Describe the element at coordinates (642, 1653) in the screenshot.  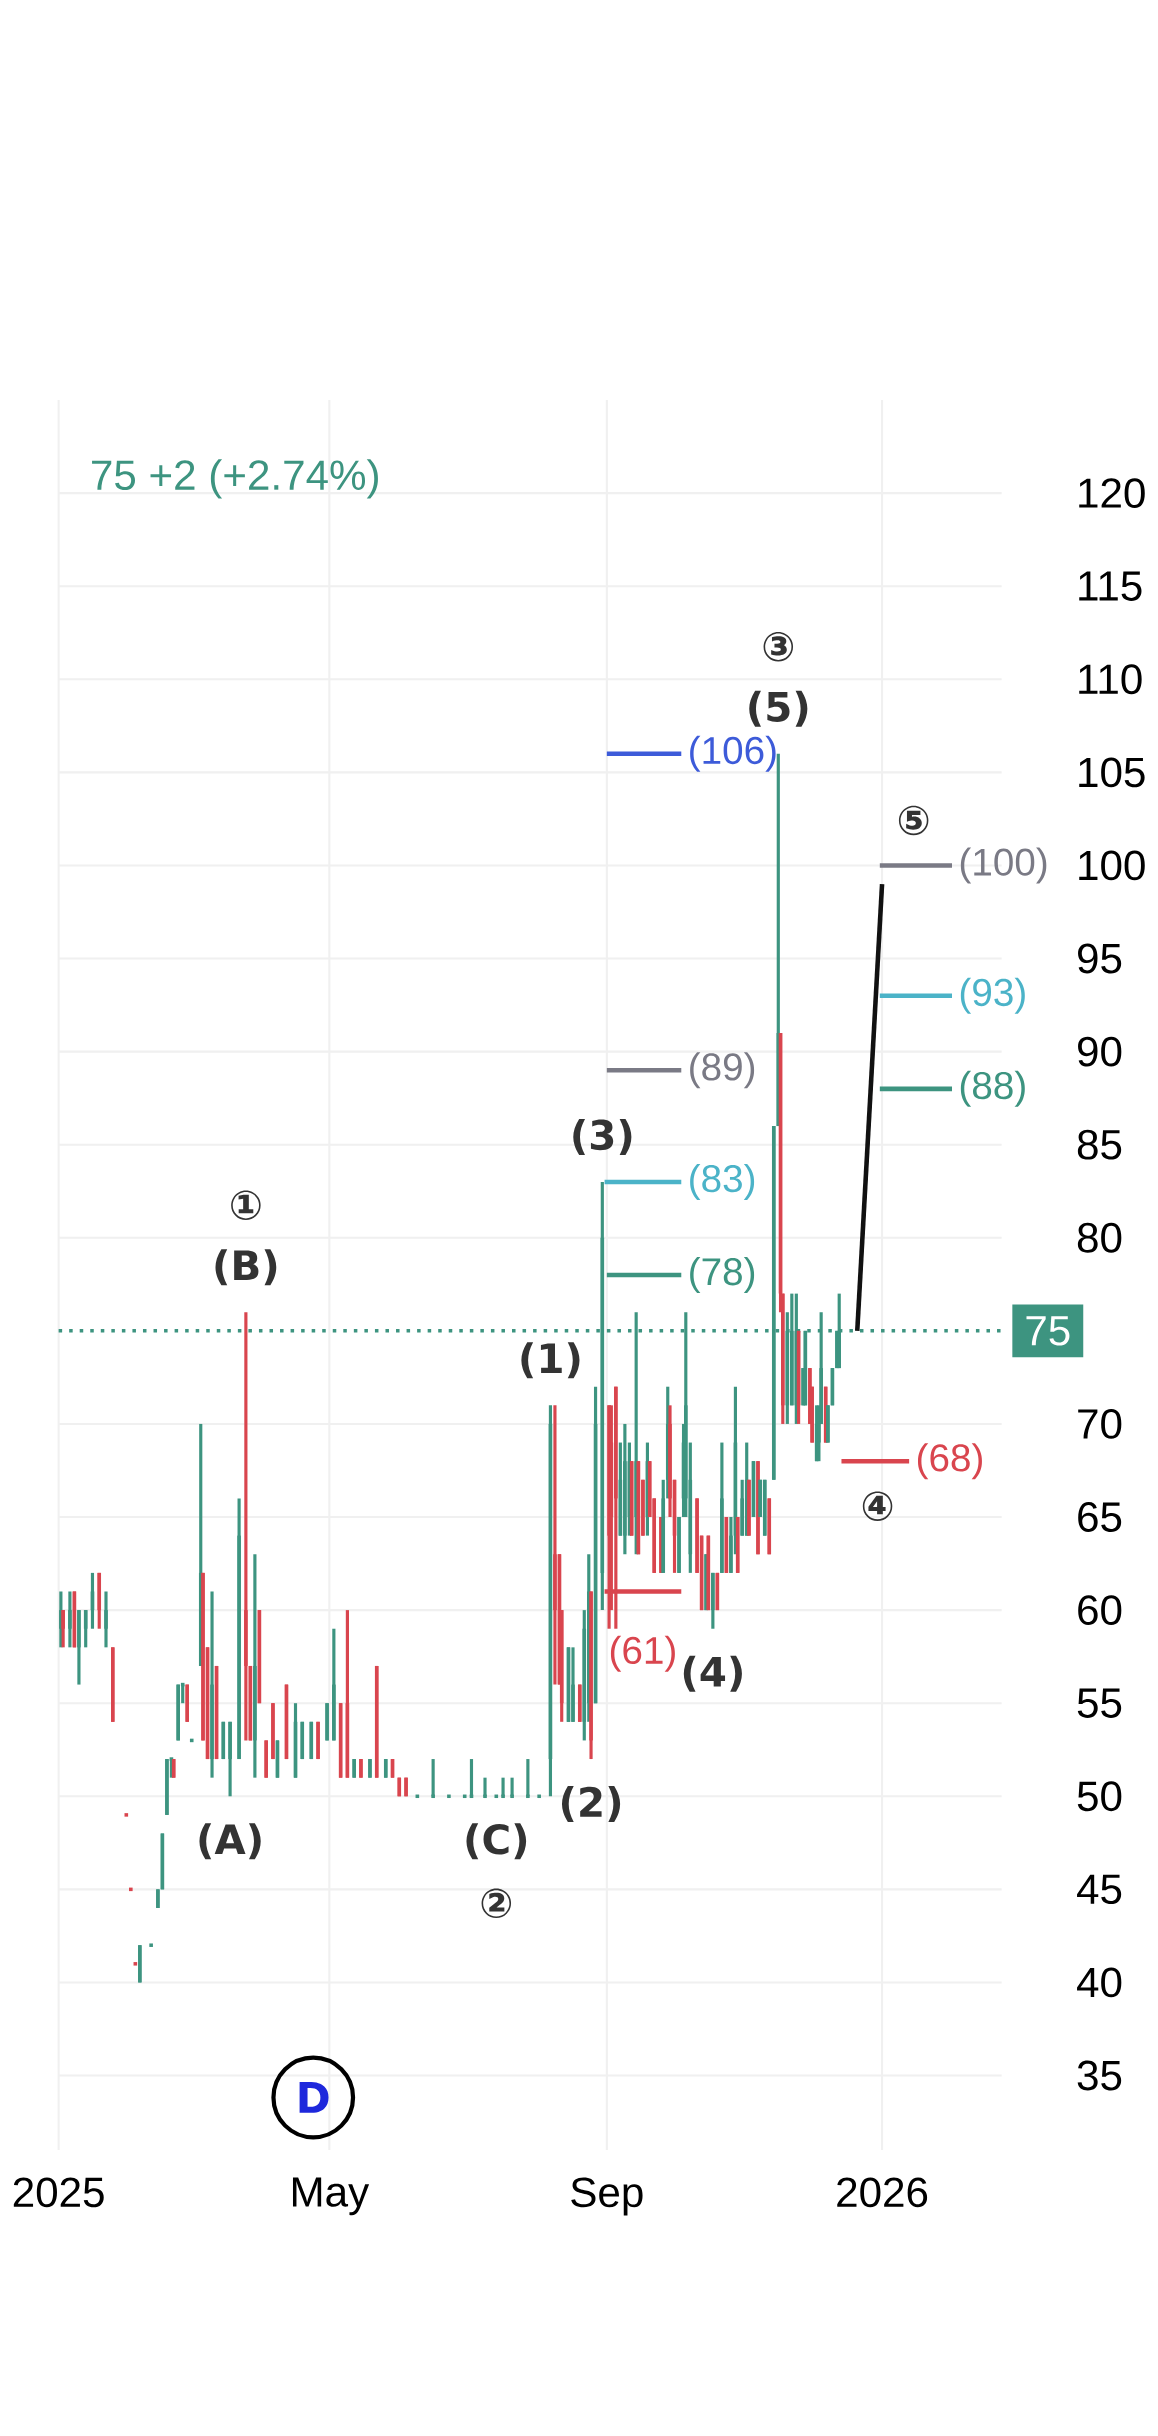
I see `series-label: (61)` at that location.